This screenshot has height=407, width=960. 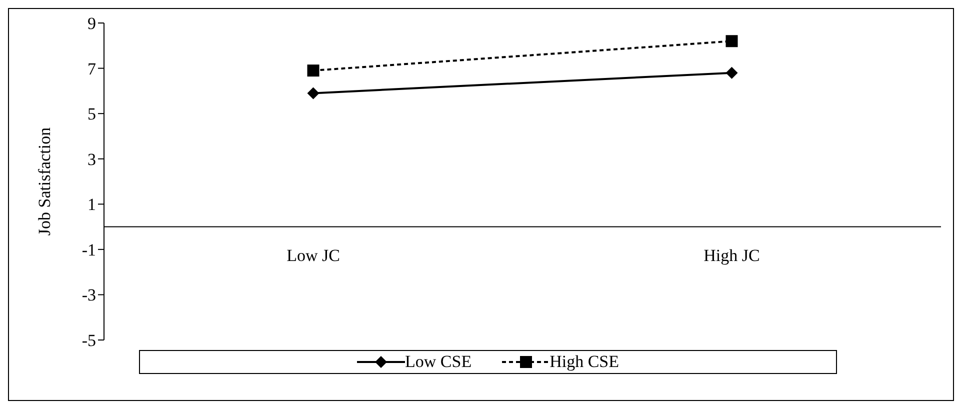 I want to click on y-tick-label: 1, so click(x=92, y=204).